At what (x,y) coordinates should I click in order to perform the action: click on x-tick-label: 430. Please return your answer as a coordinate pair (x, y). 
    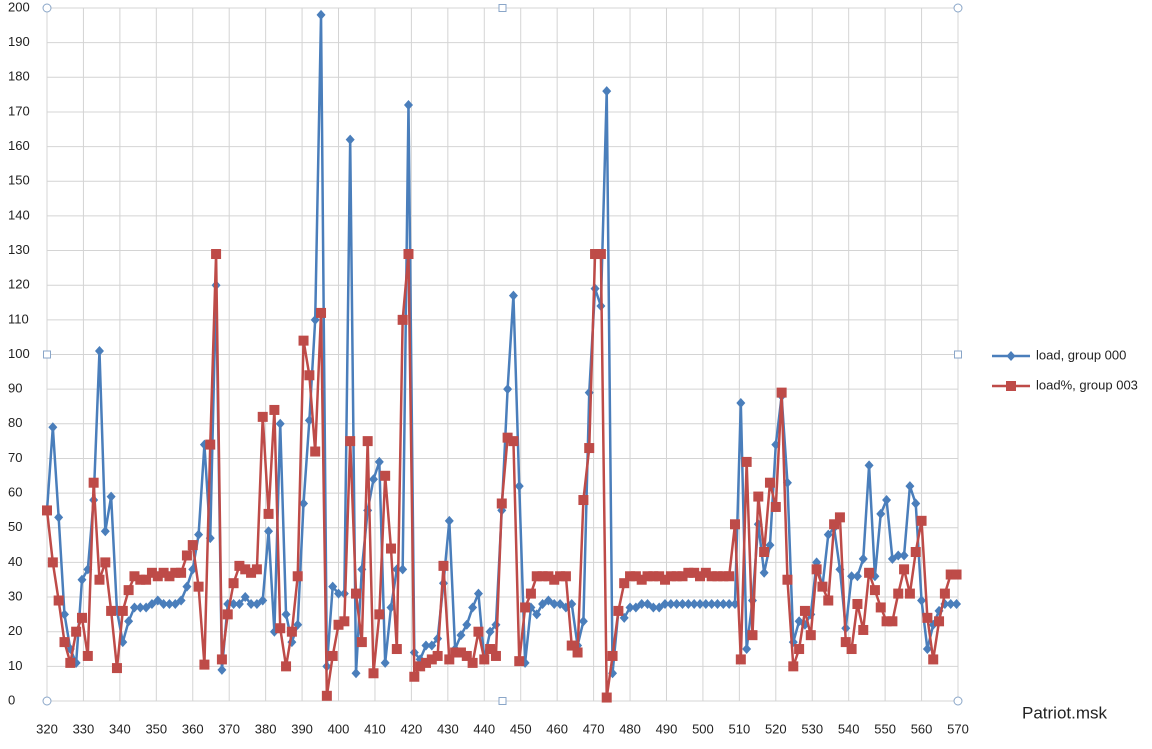
    Looking at the image, I should click on (448, 728).